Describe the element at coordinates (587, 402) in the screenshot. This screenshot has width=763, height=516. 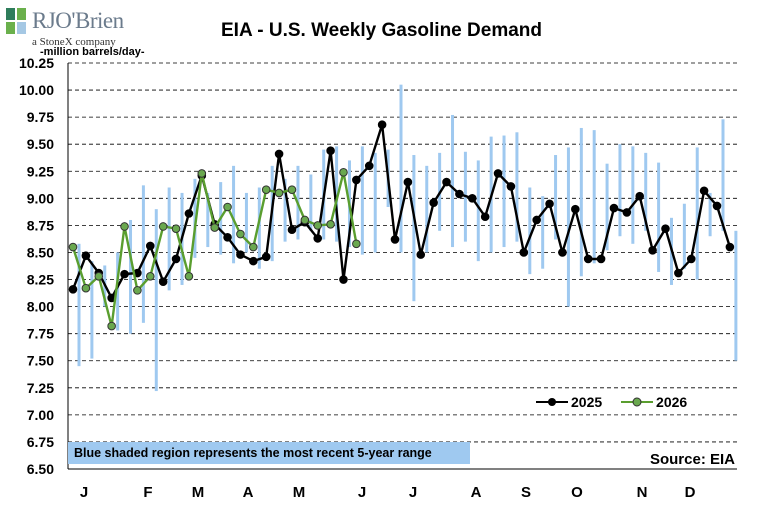
I see `legend-label-2025: 2025` at that location.